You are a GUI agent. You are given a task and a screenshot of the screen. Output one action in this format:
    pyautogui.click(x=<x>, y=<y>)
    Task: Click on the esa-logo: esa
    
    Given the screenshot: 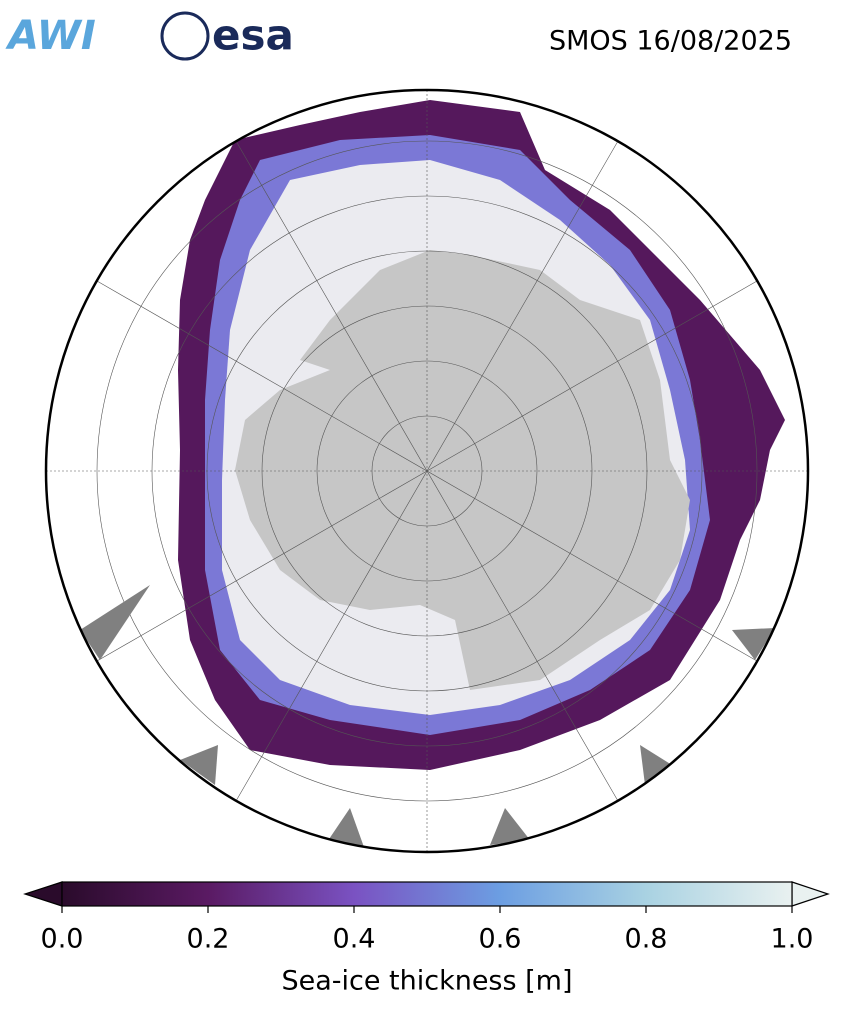 What is the action you would take?
    pyautogui.click(x=253, y=35)
    